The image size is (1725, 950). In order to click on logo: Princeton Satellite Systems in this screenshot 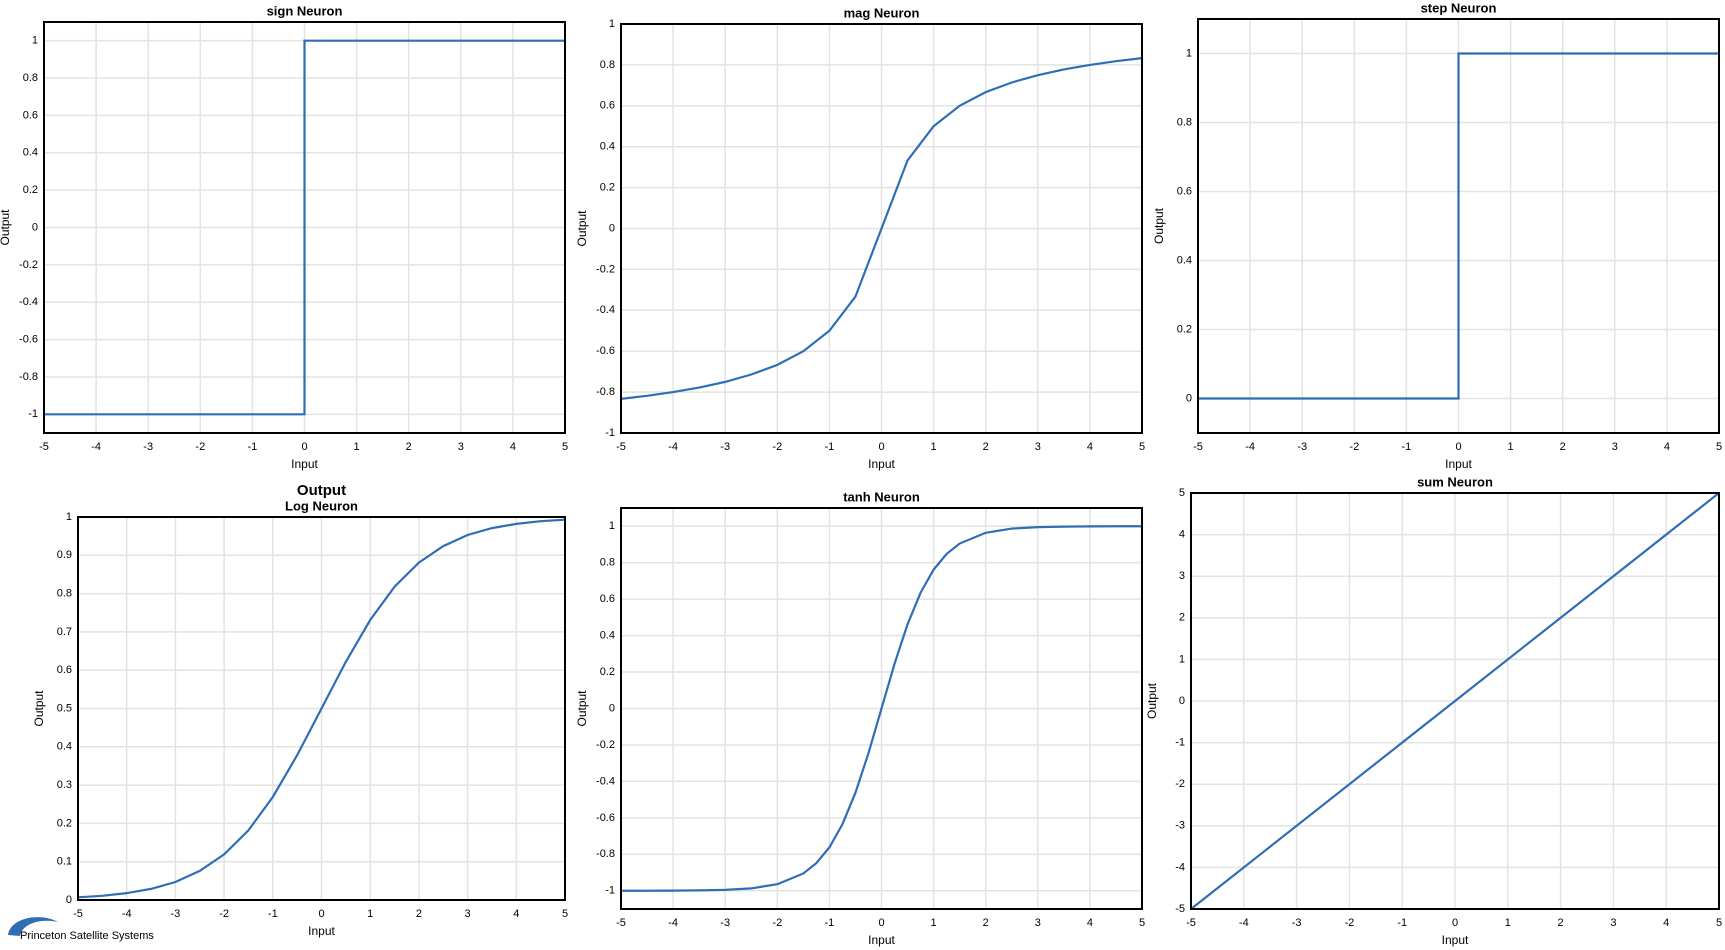, I will do `click(81, 929)`.